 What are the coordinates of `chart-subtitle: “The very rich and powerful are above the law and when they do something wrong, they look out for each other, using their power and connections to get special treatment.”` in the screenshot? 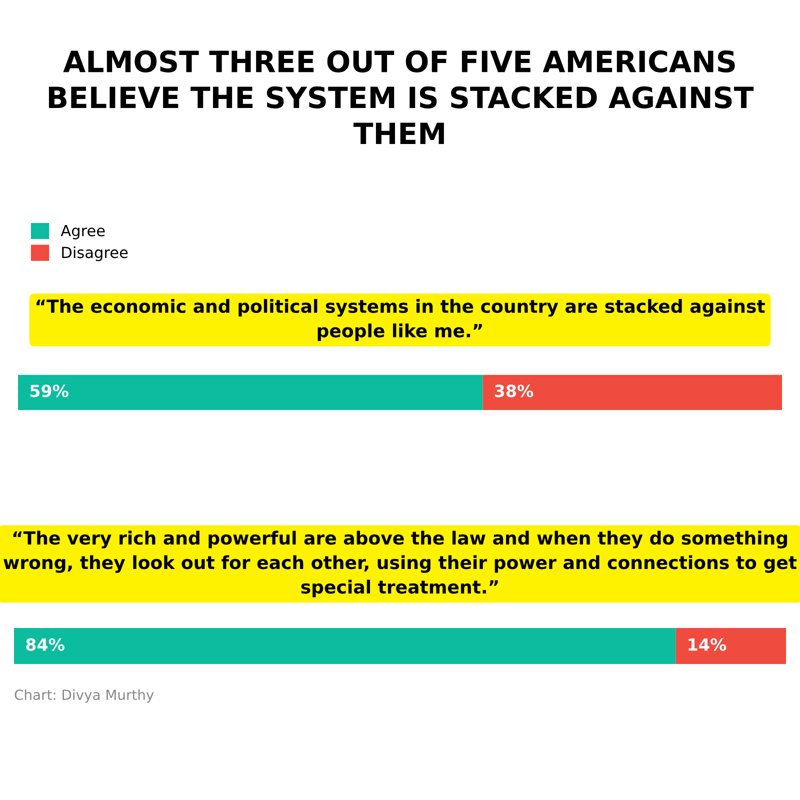 It's located at (400, 564).